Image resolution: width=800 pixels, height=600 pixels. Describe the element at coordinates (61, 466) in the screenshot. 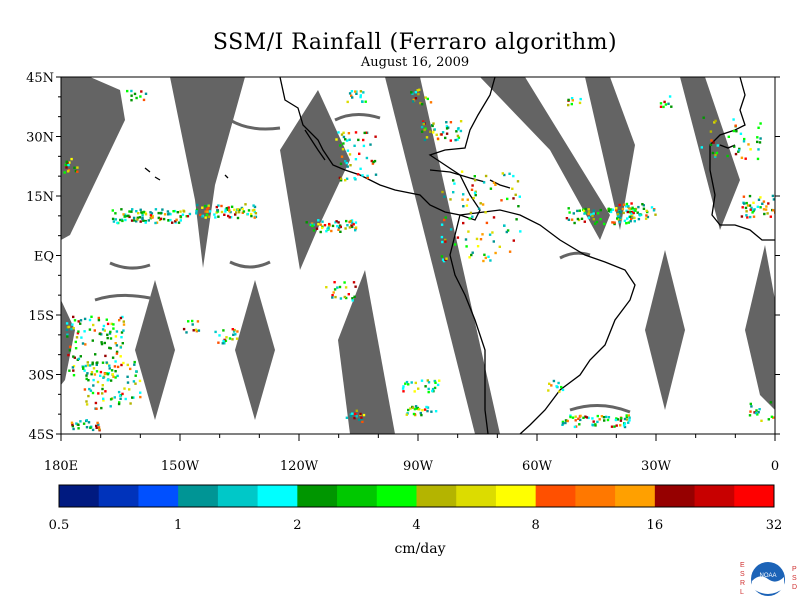

I see `lon-tick-label: 180E` at that location.